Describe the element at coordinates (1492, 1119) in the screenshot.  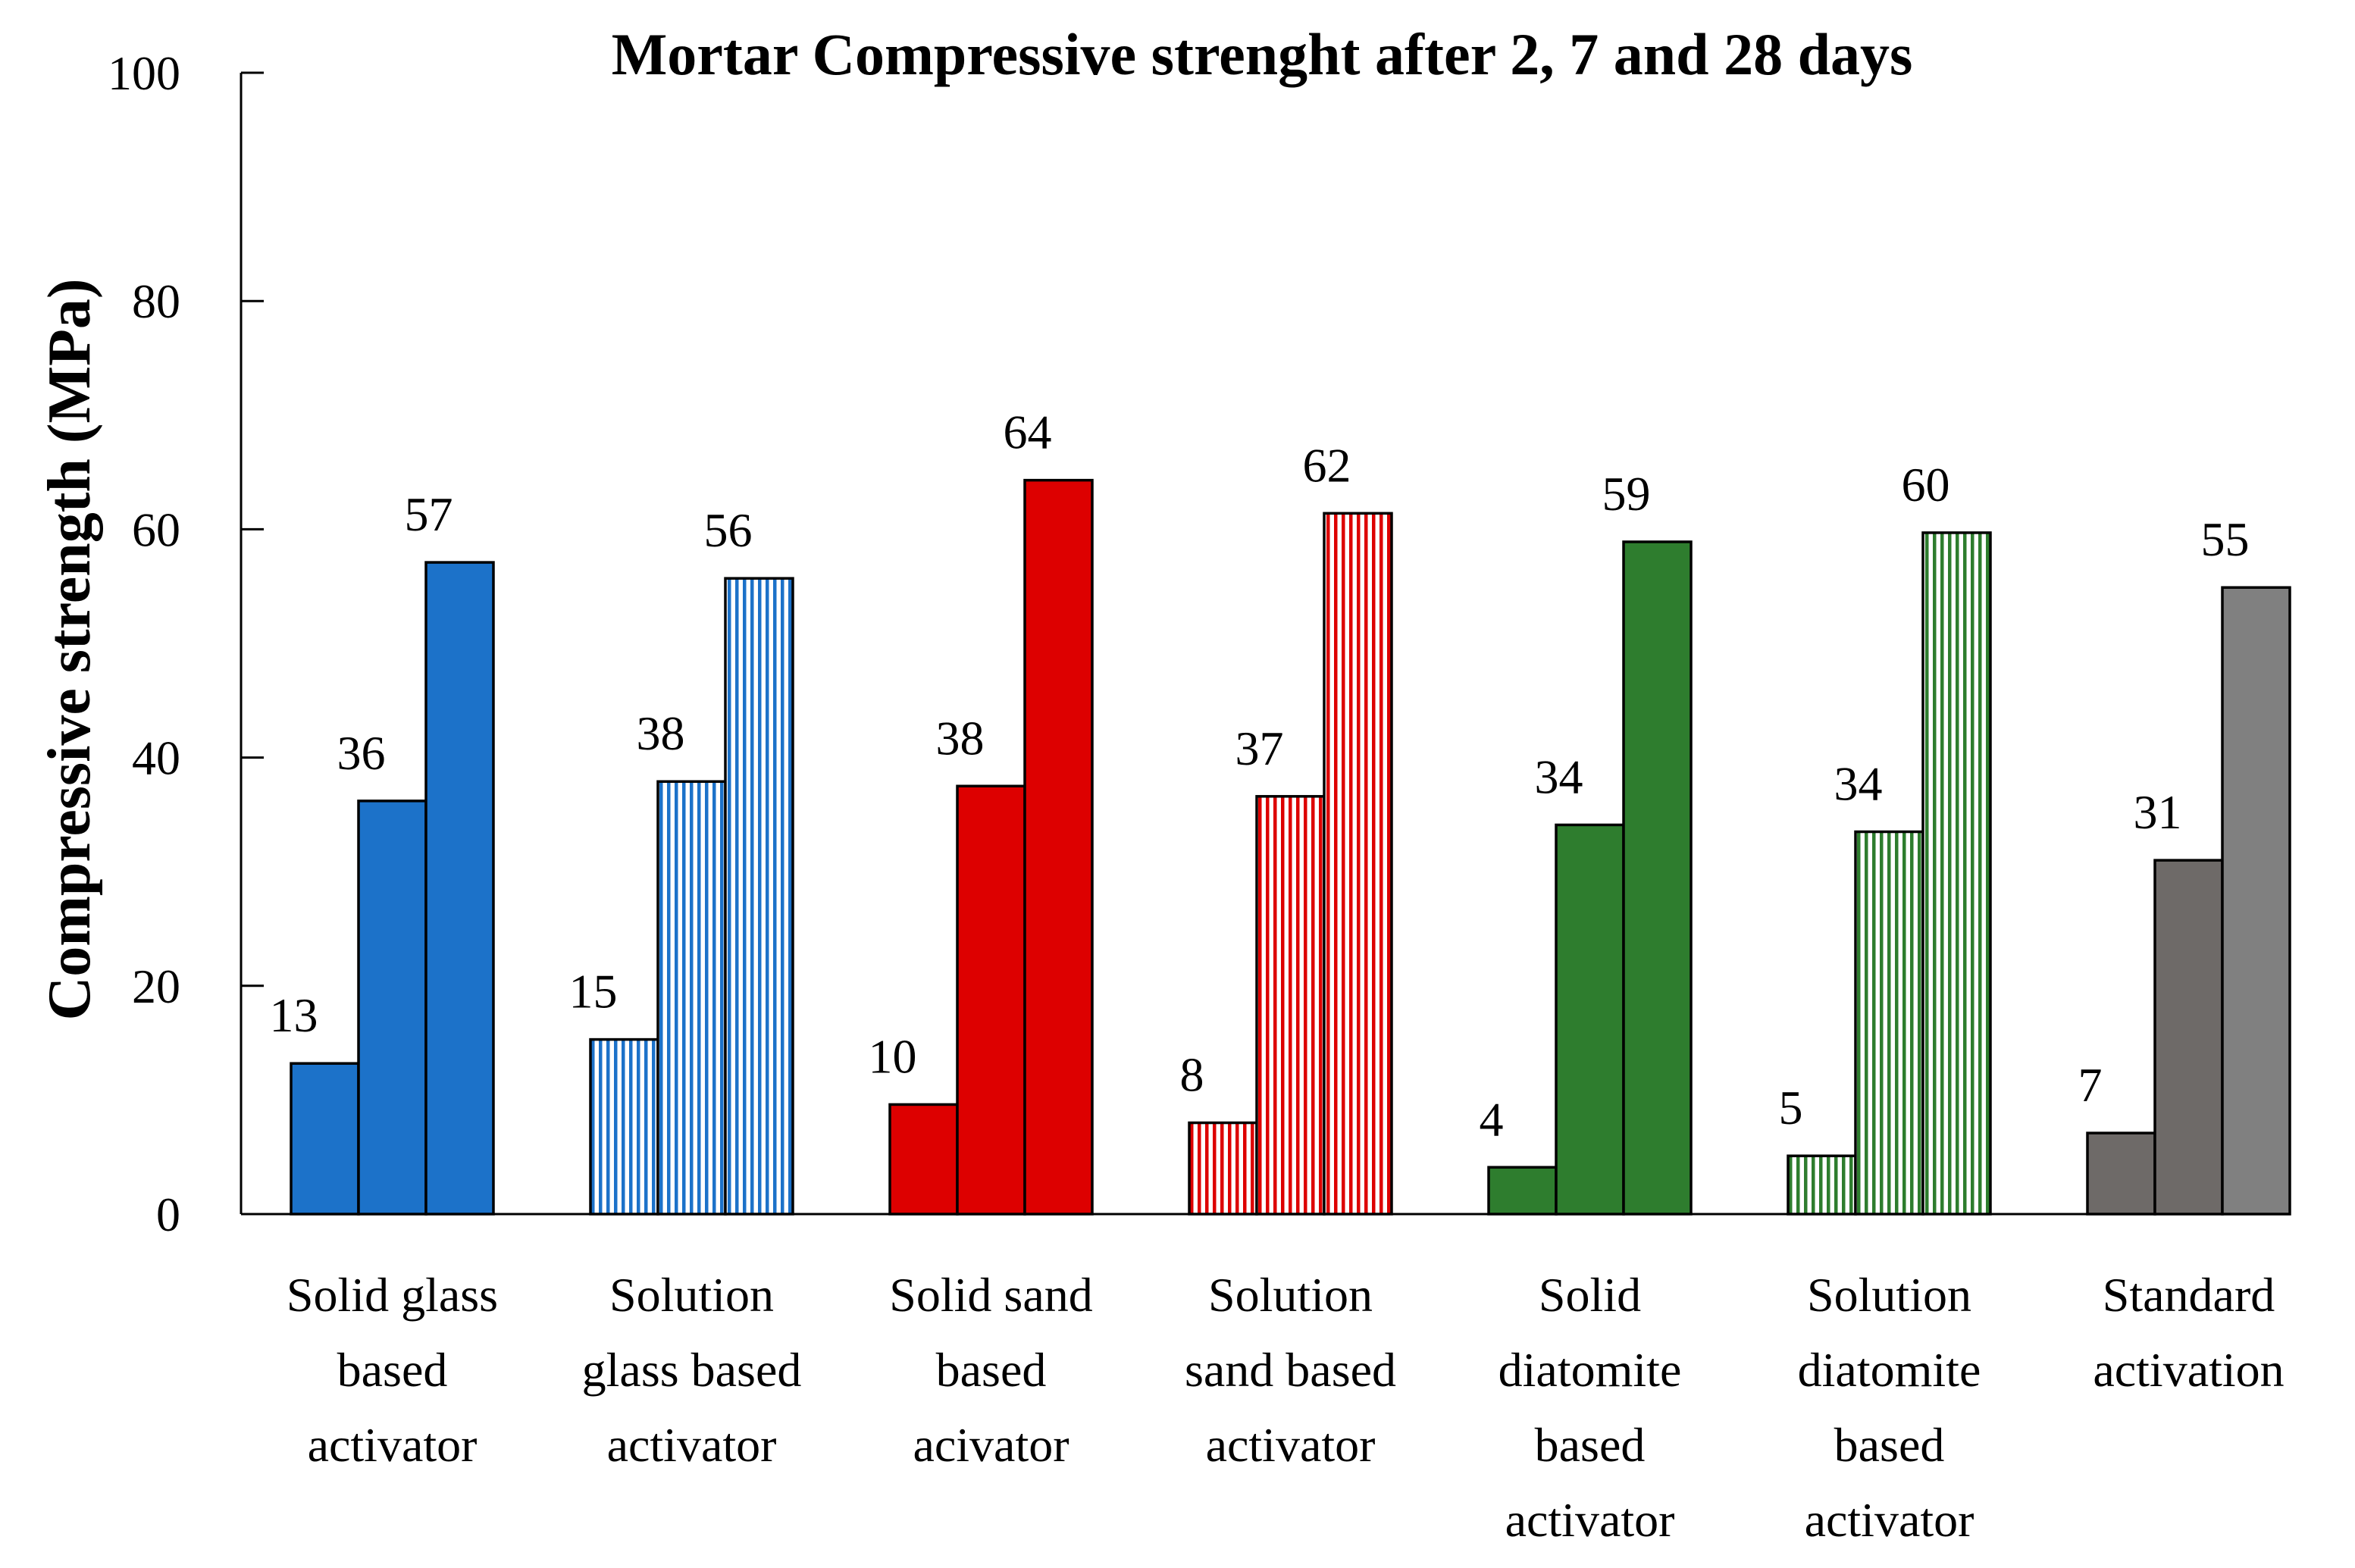
I see `bar-value-label: 4` at that location.